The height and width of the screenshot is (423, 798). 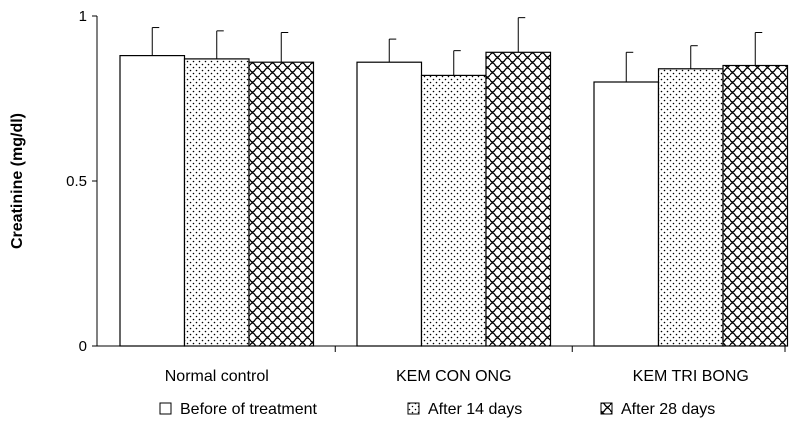 I want to click on y-tick-label: 1, so click(x=83, y=16).